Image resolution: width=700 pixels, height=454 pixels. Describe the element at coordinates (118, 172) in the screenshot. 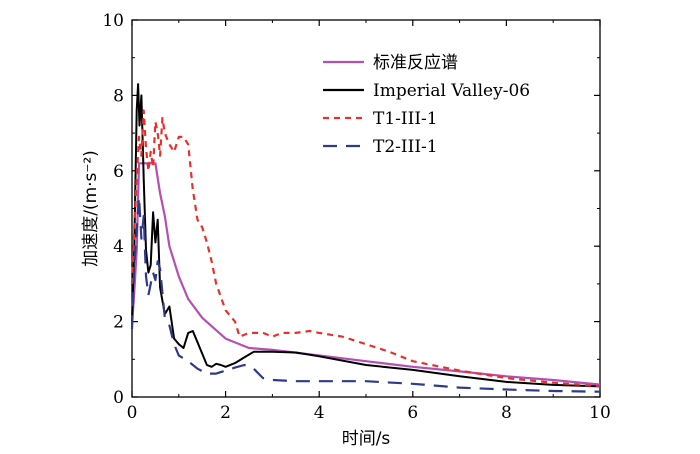

I see `y-tick-label: 6` at that location.